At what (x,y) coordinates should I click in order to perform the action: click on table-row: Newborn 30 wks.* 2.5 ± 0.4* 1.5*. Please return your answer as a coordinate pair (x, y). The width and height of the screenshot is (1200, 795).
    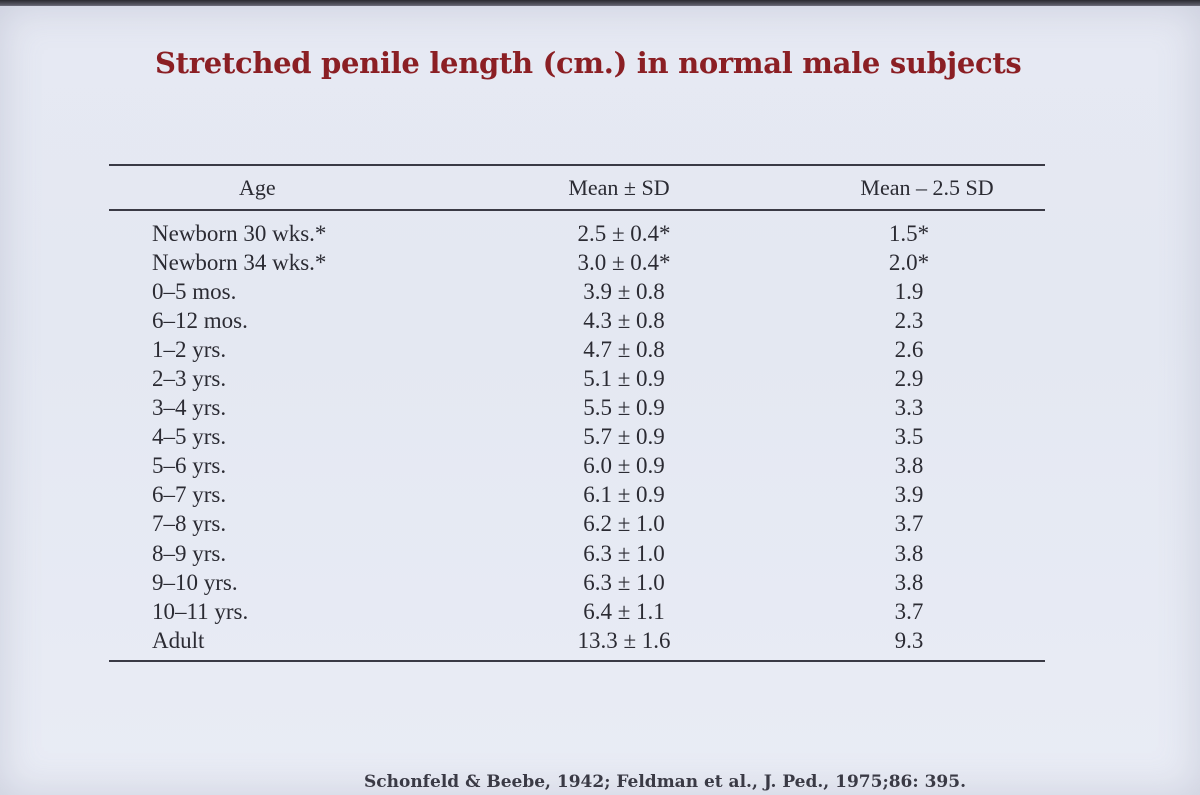
    Looking at the image, I should click on (577, 233).